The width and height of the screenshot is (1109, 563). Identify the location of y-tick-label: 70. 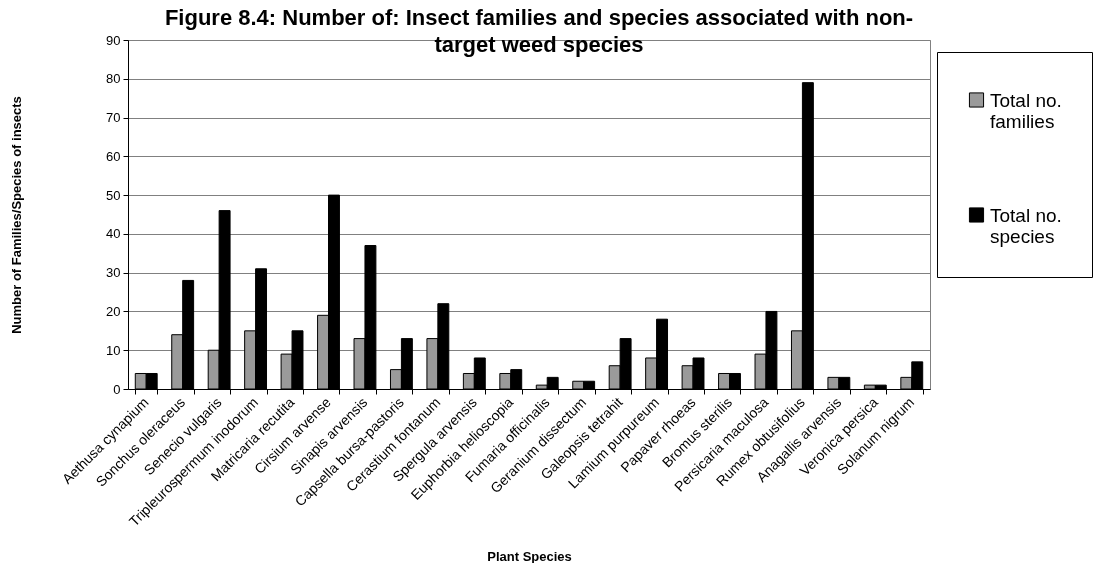
(113, 118).